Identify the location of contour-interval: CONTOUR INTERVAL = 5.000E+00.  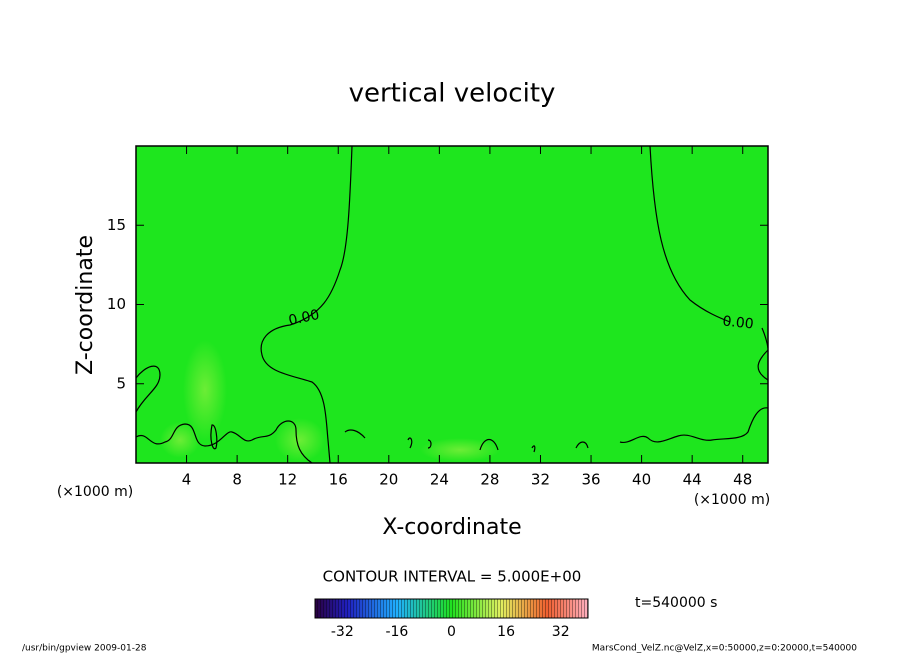
(452, 577).